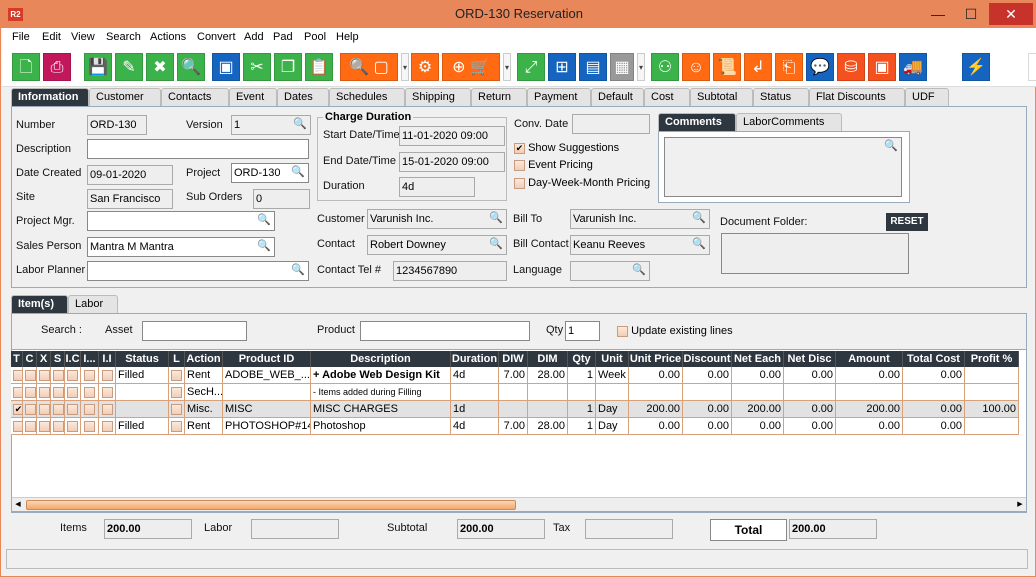 This screenshot has width=1036, height=577. What do you see at coordinates (198, 271) in the screenshot?
I see `labor-planner-field: 🔍` at bounding box center [198, 271].